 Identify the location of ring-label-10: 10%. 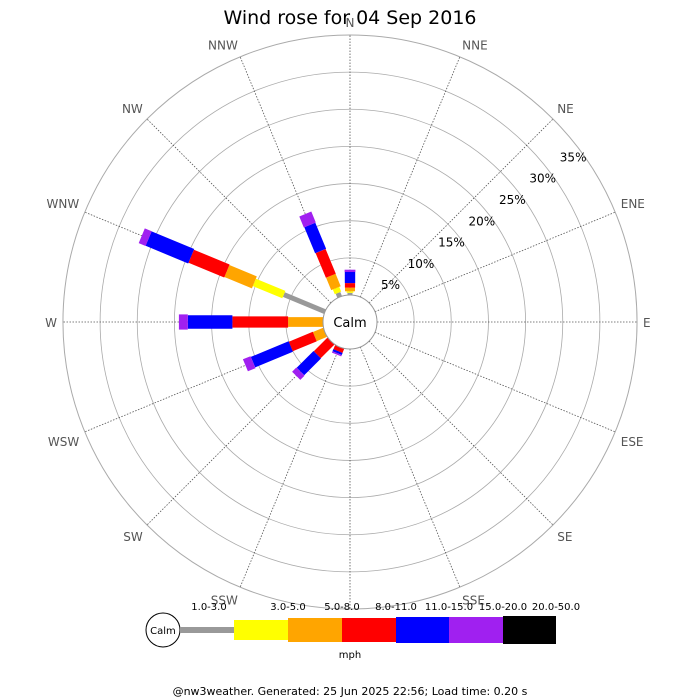
(421, 264).